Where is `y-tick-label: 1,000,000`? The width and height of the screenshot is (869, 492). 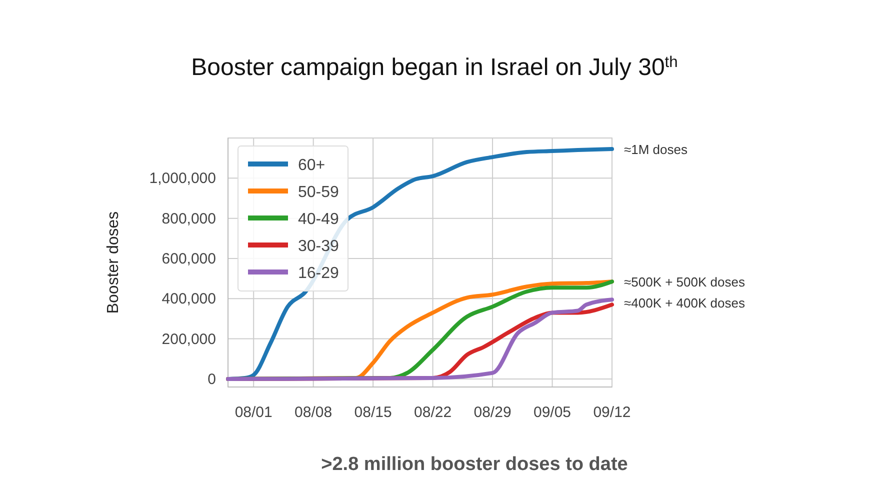 y-tick-label: 1,000,000 is located at coordinates (182, 179).